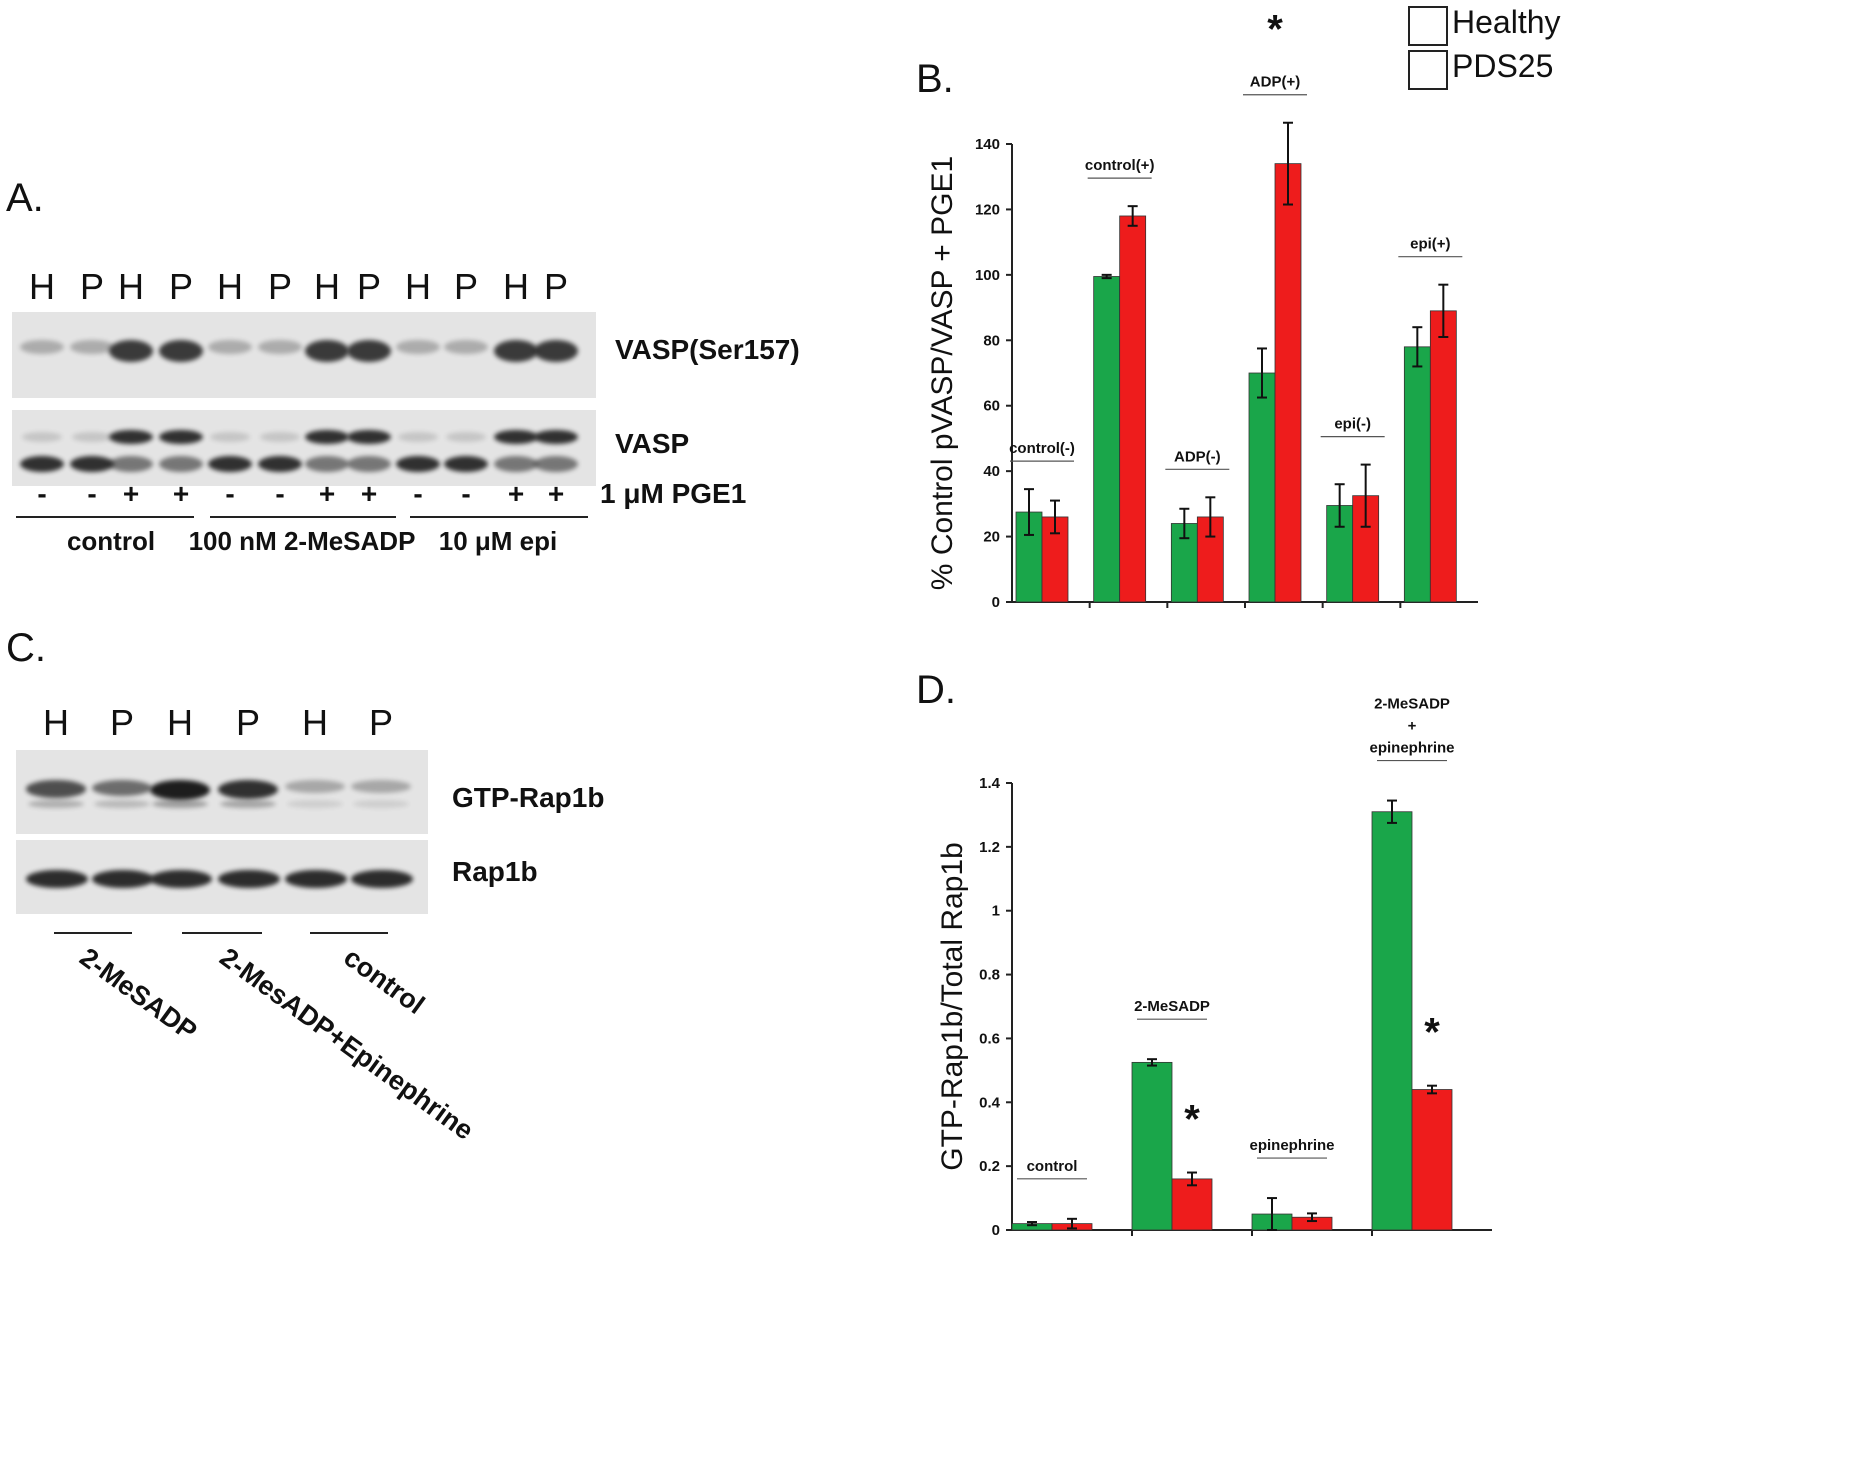 This screenshot has width=1862, height=1474. What do you see at coordinates (303, 517) in the screenshot?
I see `group-line-2mesadp` at bounding box center [303, 517].